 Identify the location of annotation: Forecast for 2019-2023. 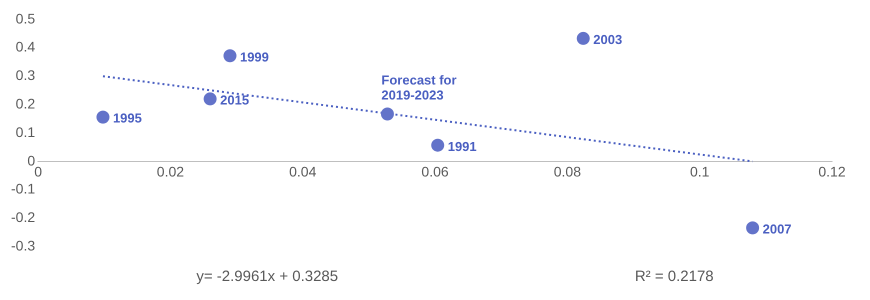
(419, 87).